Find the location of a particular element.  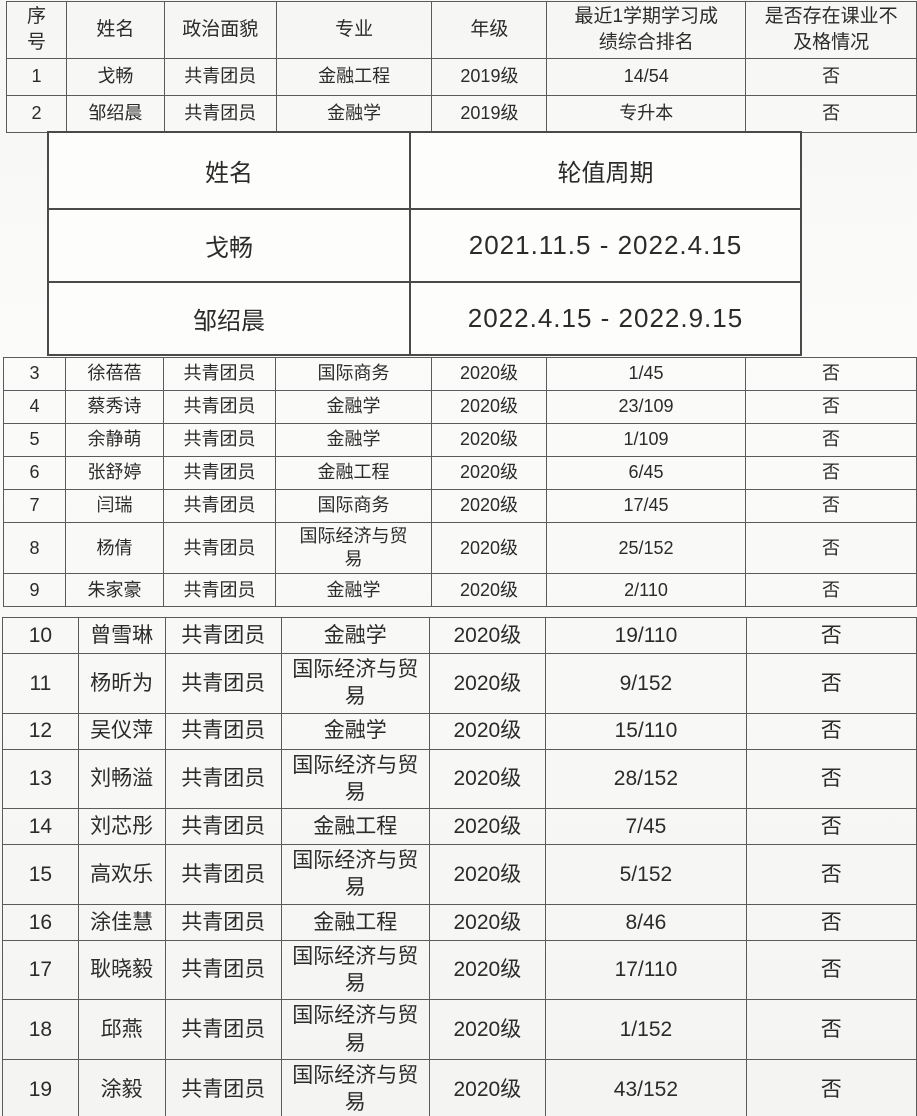

cell-seq: 10 is located at coordinates (40, 635).